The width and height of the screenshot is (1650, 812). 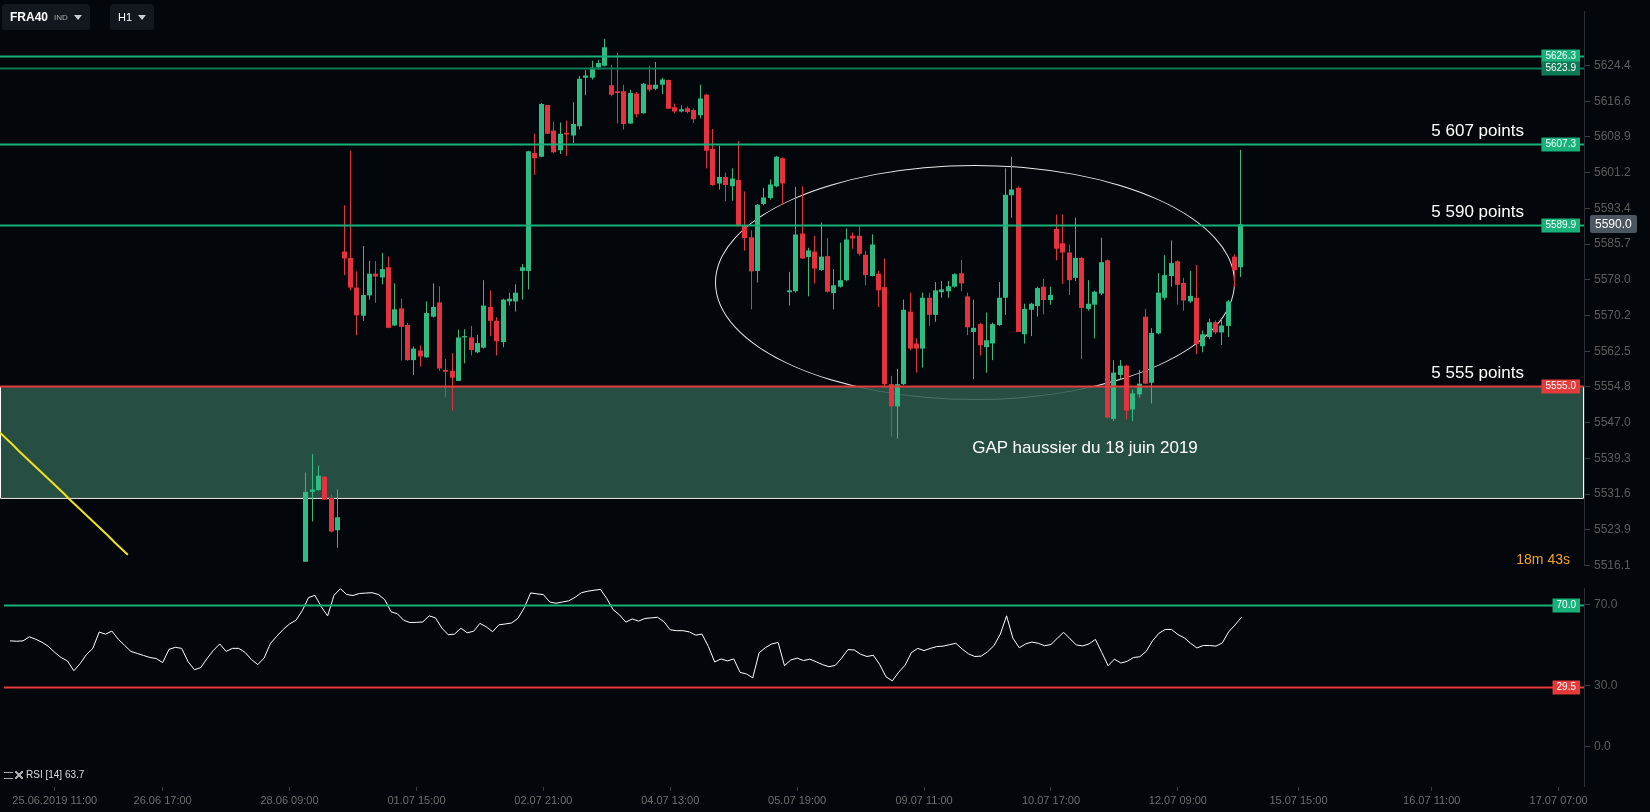 I want to click on y-tick-label: 5578.0, so click(x=1613, y=279).